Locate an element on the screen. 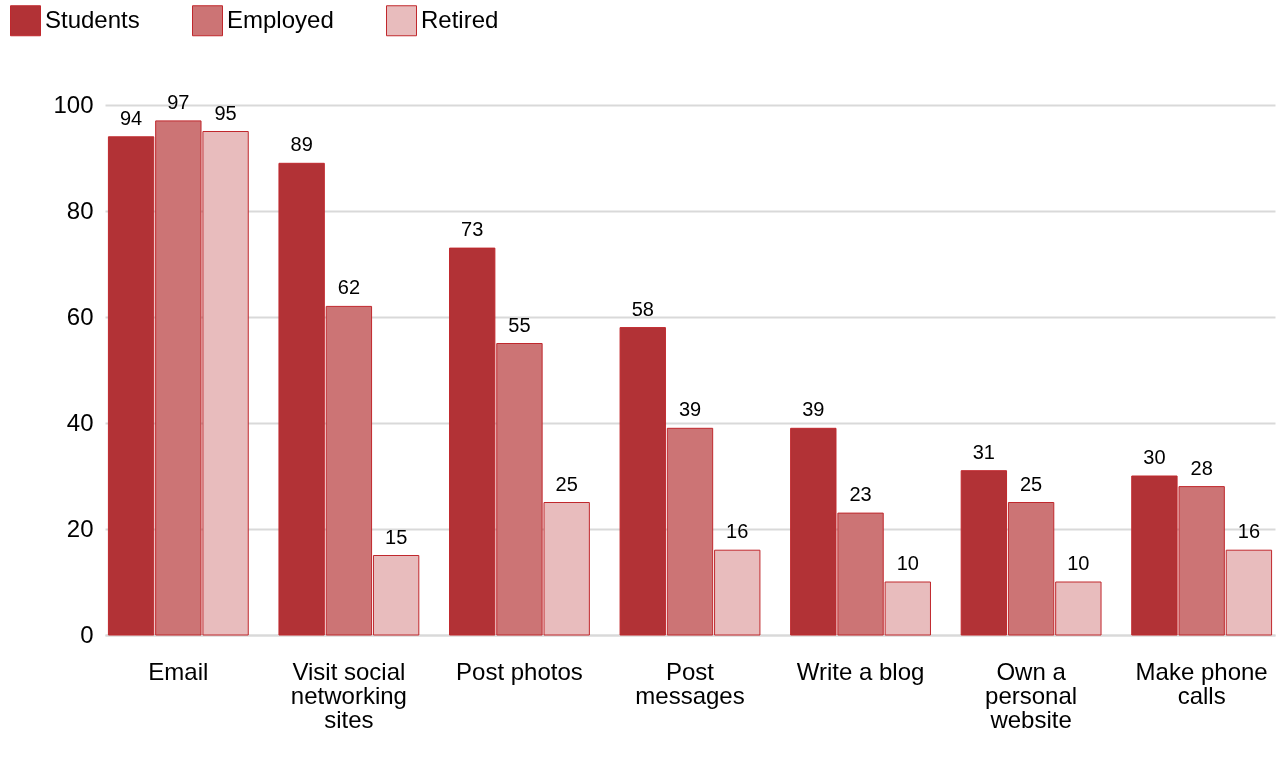  y-tick-label: 20 is located at coordinates (80, 528).